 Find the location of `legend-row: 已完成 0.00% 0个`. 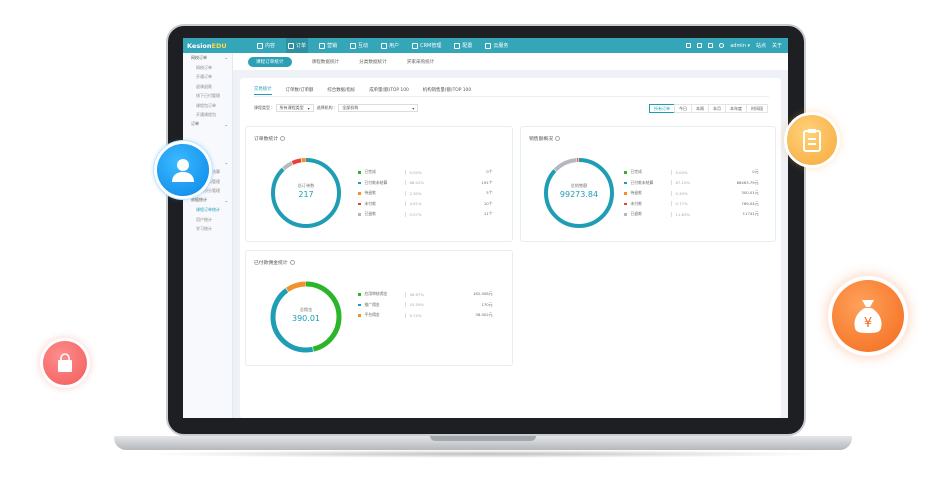

legend-row: 已完成 0.00% 0个 is located at coordinates (425, 172).